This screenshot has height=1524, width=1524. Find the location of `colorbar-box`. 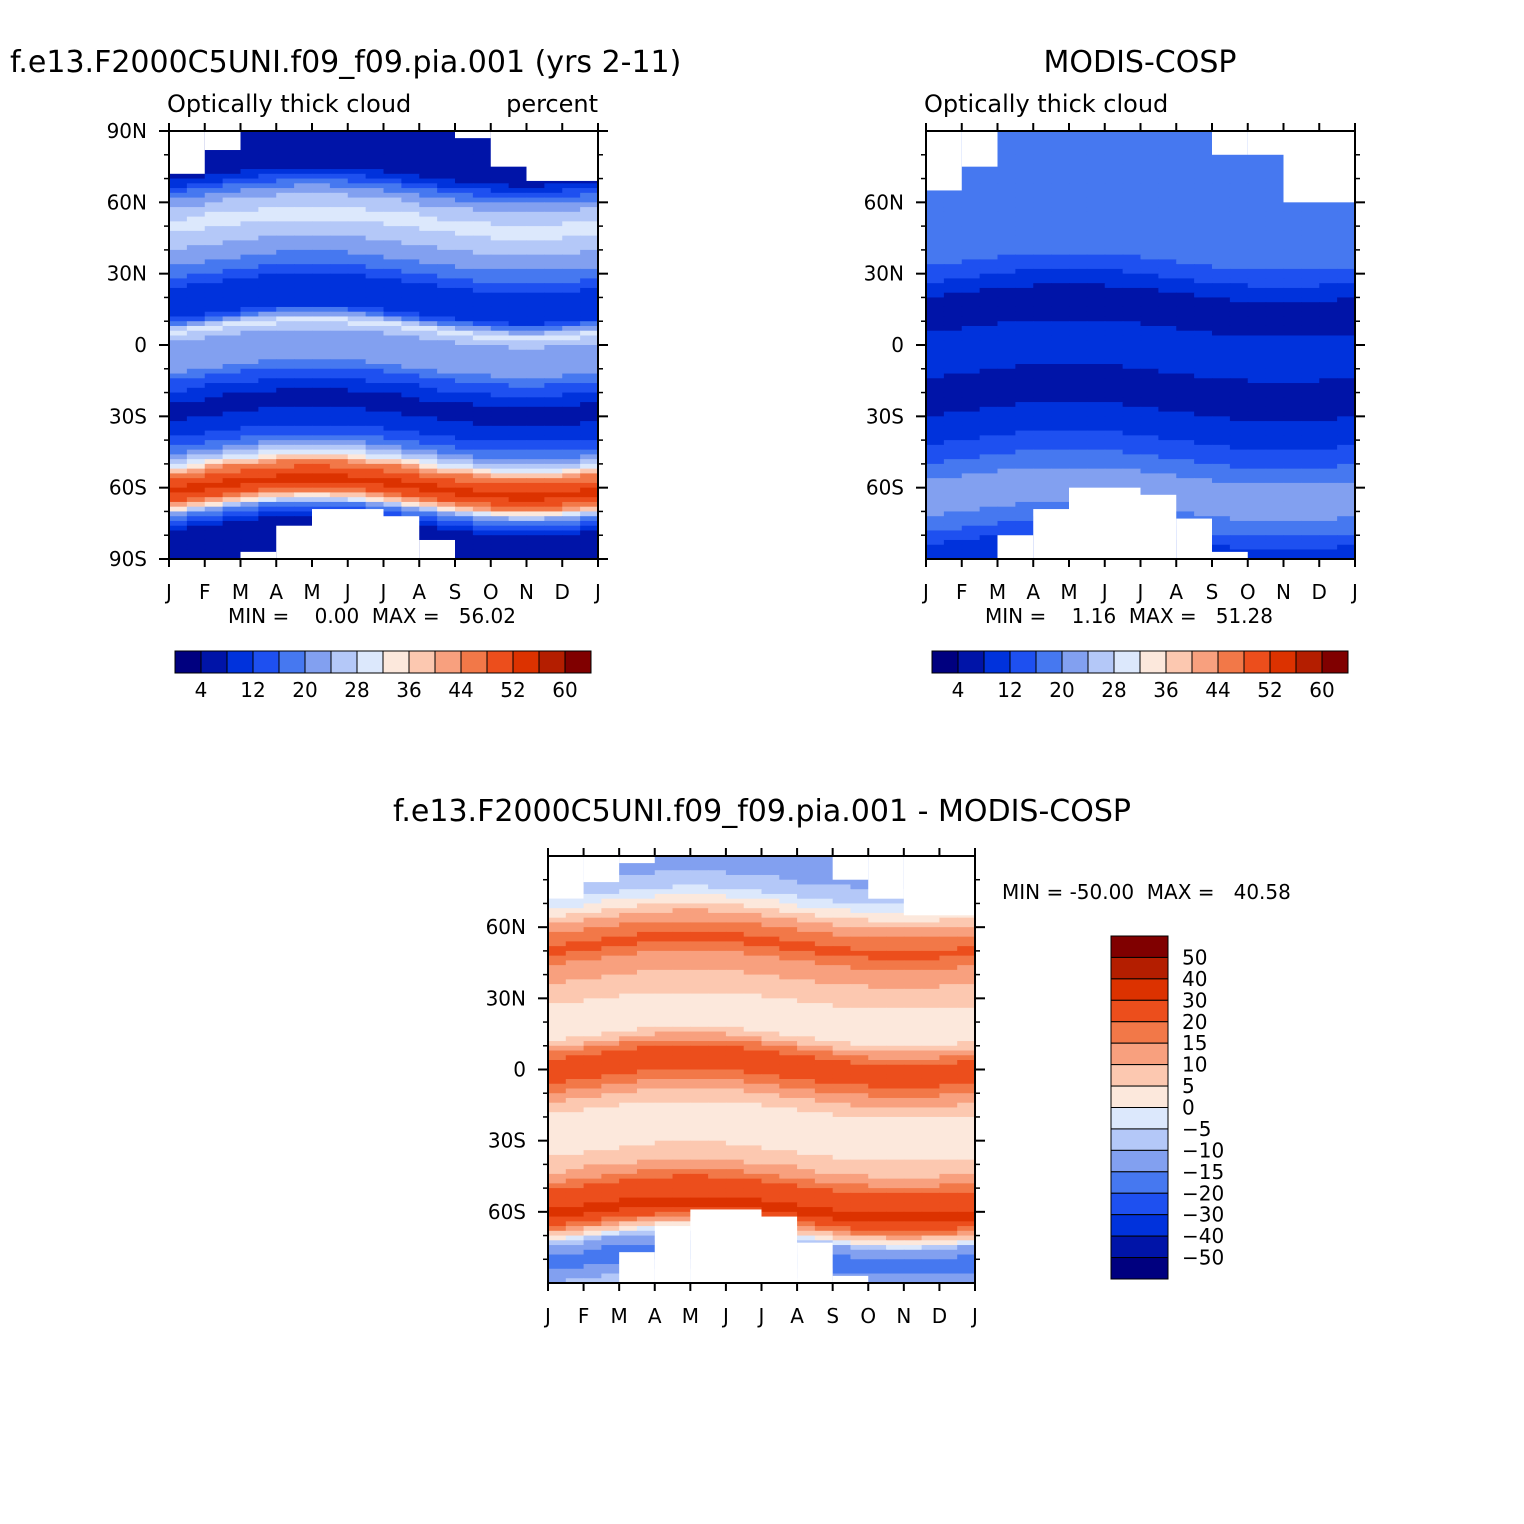

colorbar-box is located at coordinates (344, 662).